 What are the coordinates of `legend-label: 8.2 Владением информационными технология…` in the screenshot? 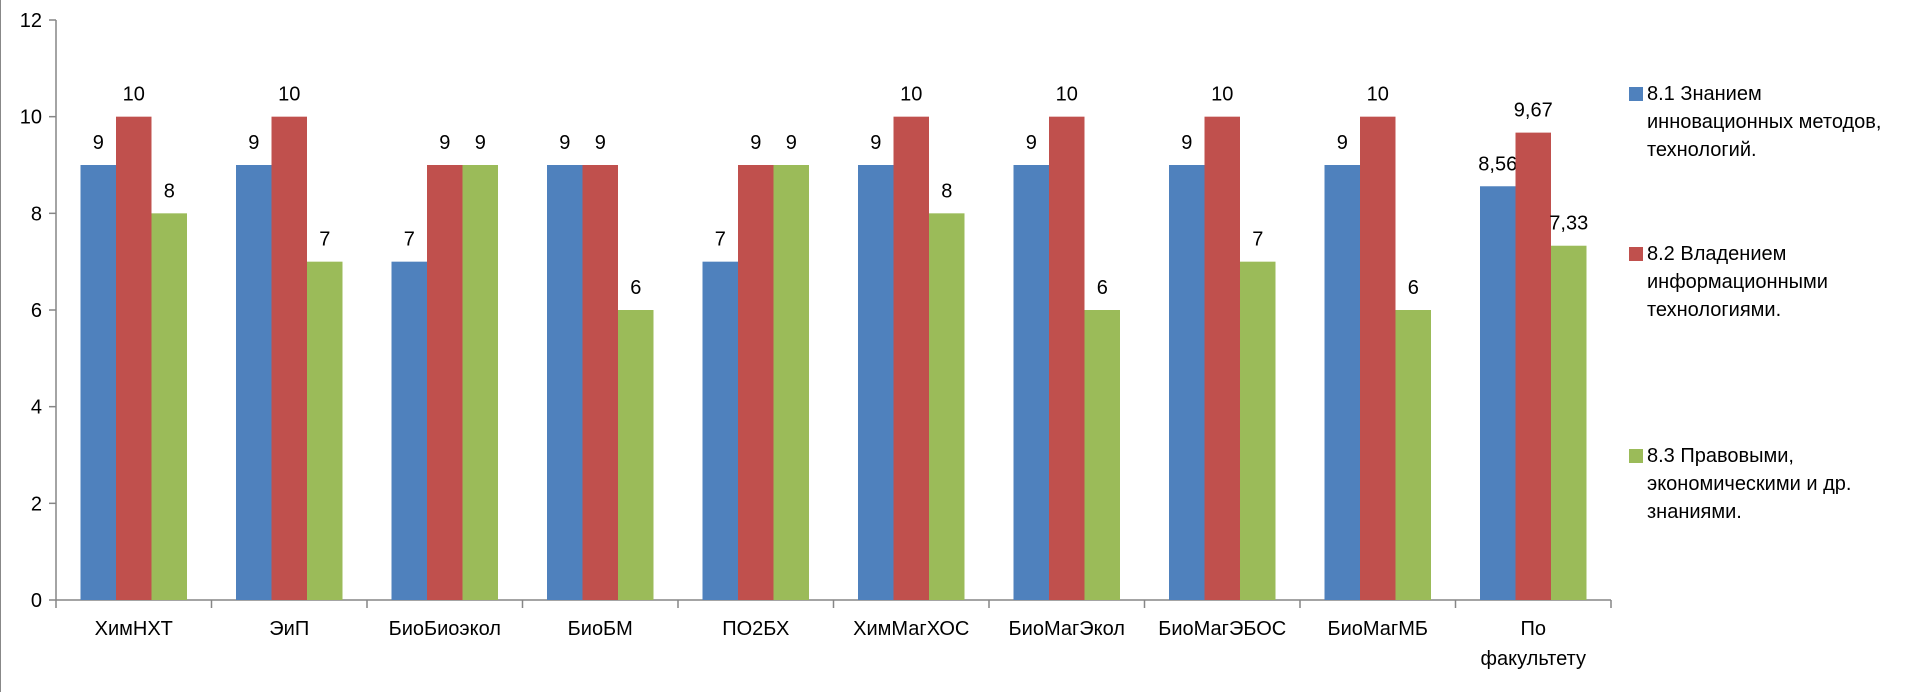 It's located at (1737, 282).